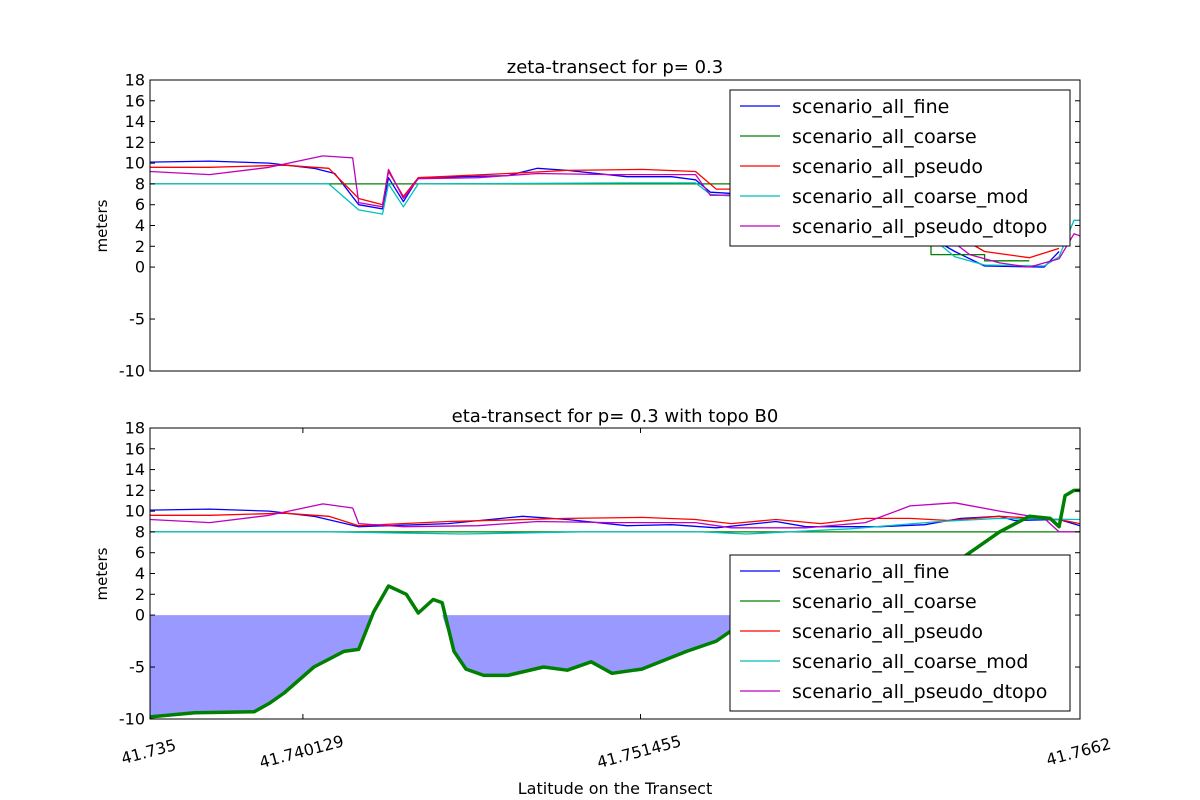  What do you see at coordinates (135, 100) in the screenshot?
I see `zeta-y-tick-label: 16` at bounding box center [135, 100].